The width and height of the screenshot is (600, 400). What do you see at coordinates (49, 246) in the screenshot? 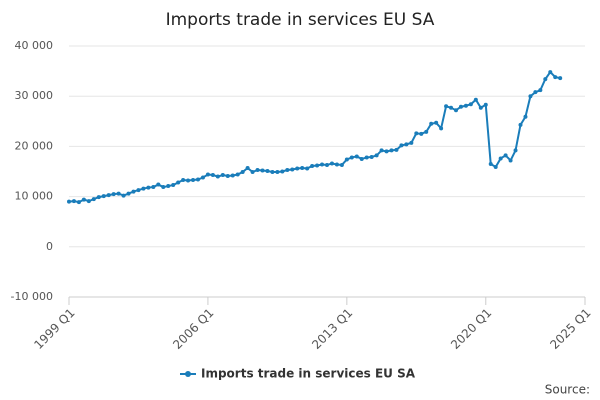
I see `y-tick-label: 0` at bounding box center [49, 246].